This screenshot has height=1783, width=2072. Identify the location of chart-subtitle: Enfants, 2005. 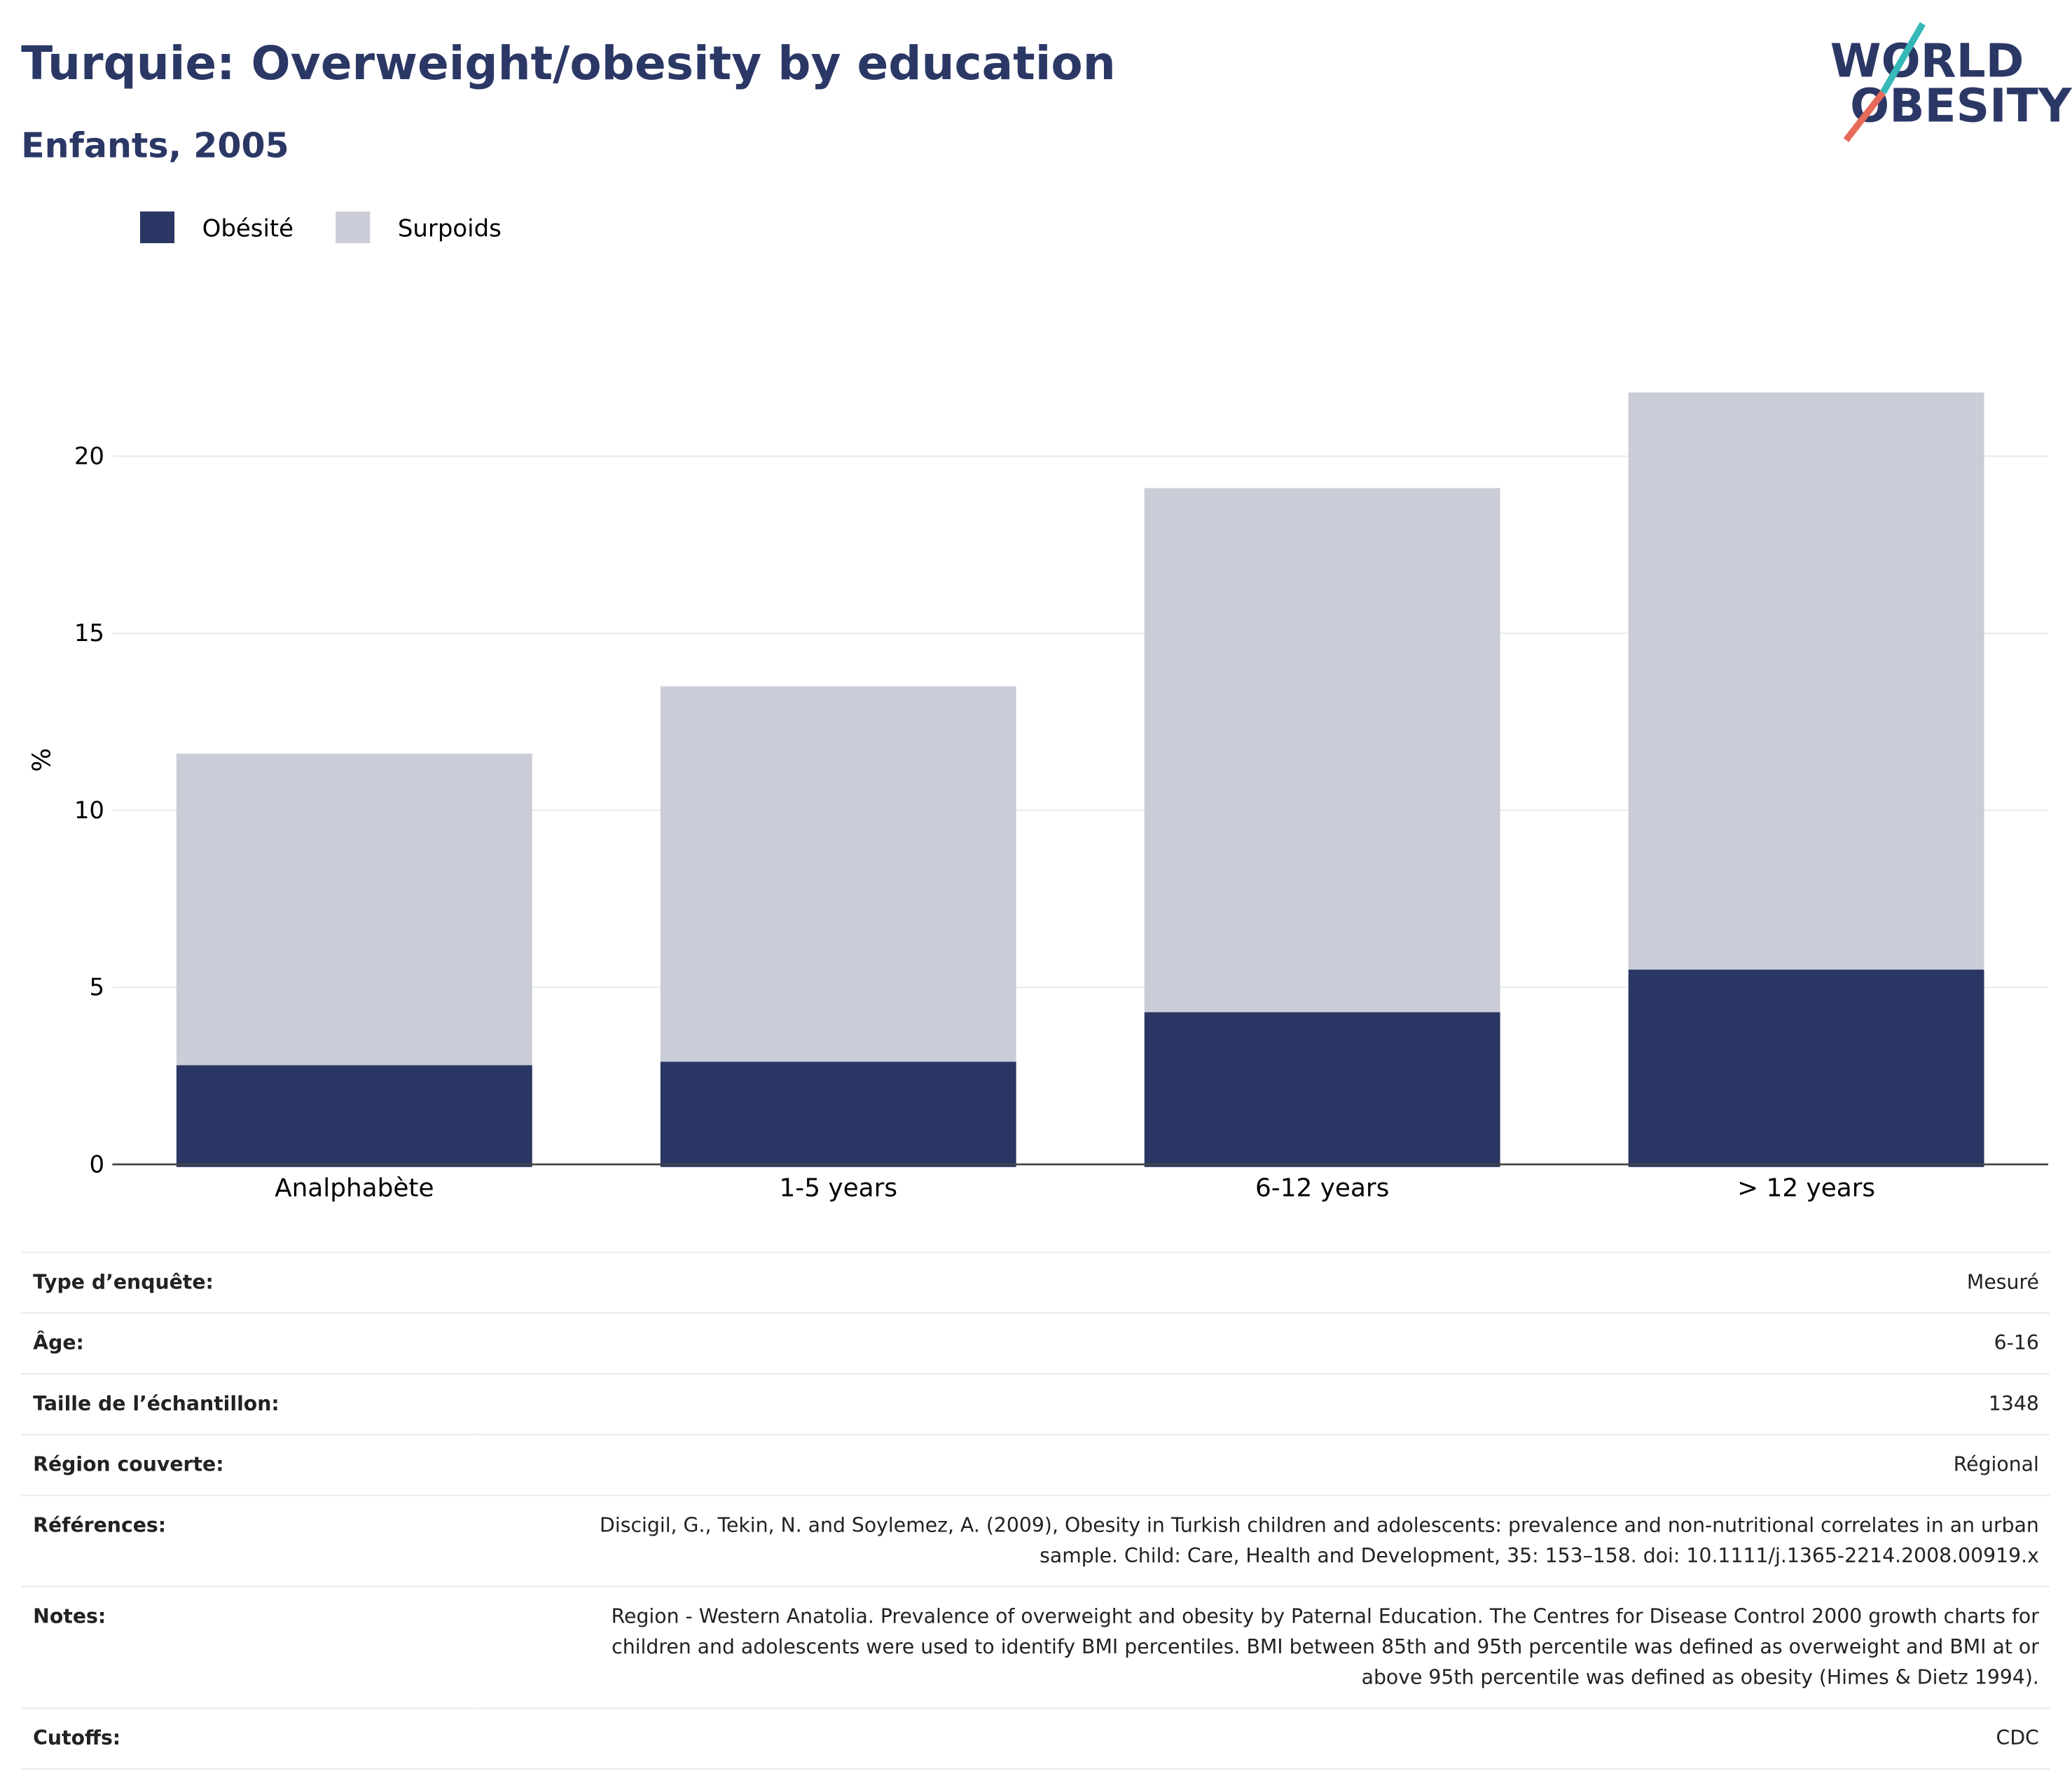
(155, 145).